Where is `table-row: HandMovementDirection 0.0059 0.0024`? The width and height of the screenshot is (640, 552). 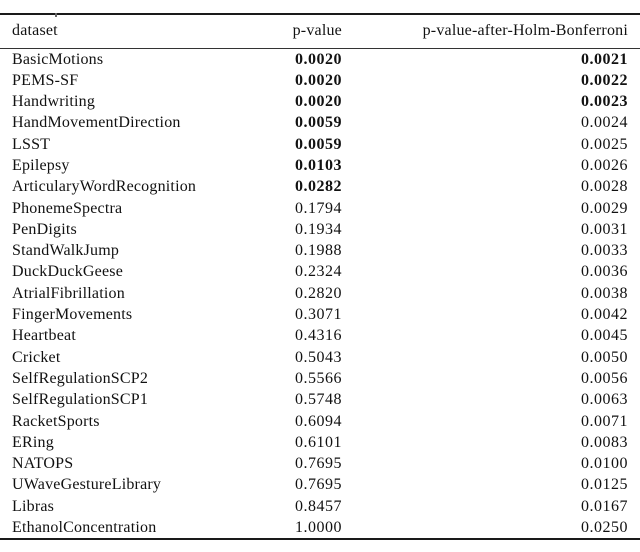
table-row: HandMovementDirection 0.0059 0.0024 is located at coordinates (320, 122).